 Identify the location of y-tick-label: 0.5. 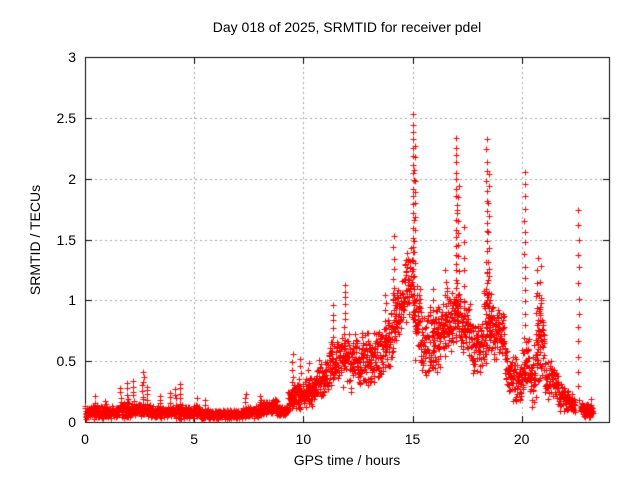
(66, 361).